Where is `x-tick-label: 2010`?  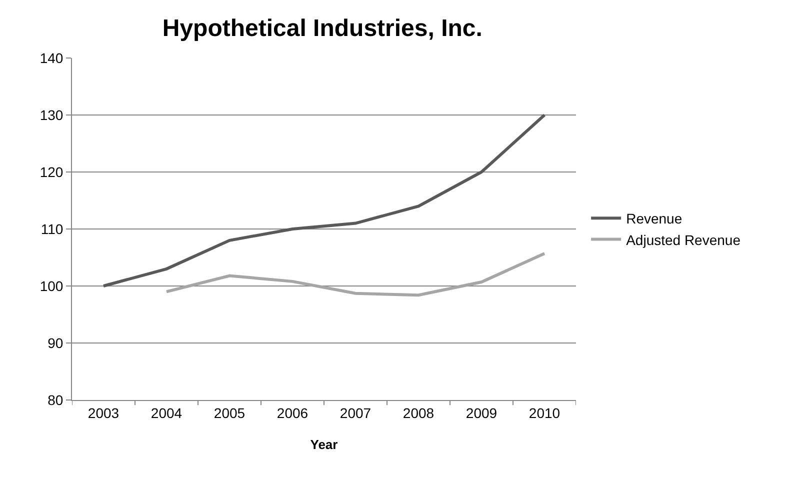 x-tick-label: 2010 is located at coordinates (544, 412).